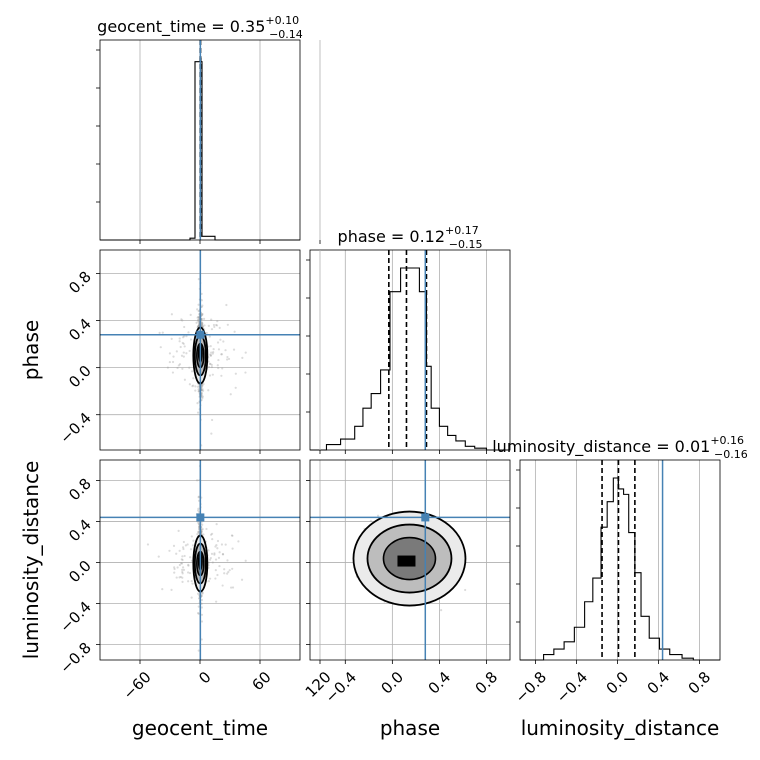  Describe the element at coordinates (282, 20) in the screenshot. I see `title-plus-error: +0.10` at that location.